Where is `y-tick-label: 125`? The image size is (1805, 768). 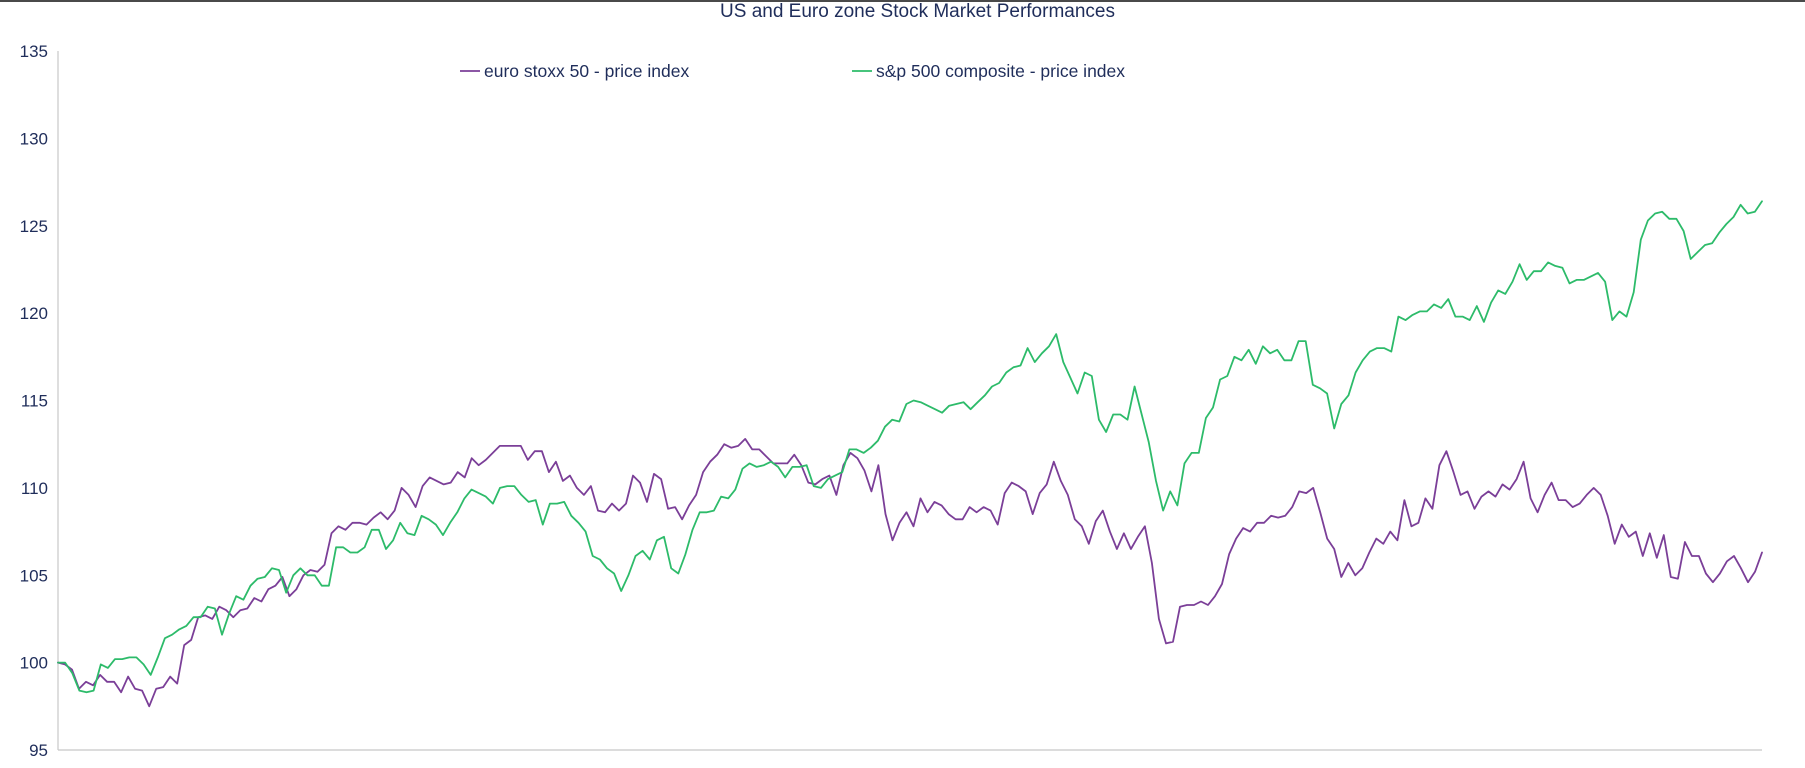
y-tick-label: 125 is located at coordinates (34, 226).